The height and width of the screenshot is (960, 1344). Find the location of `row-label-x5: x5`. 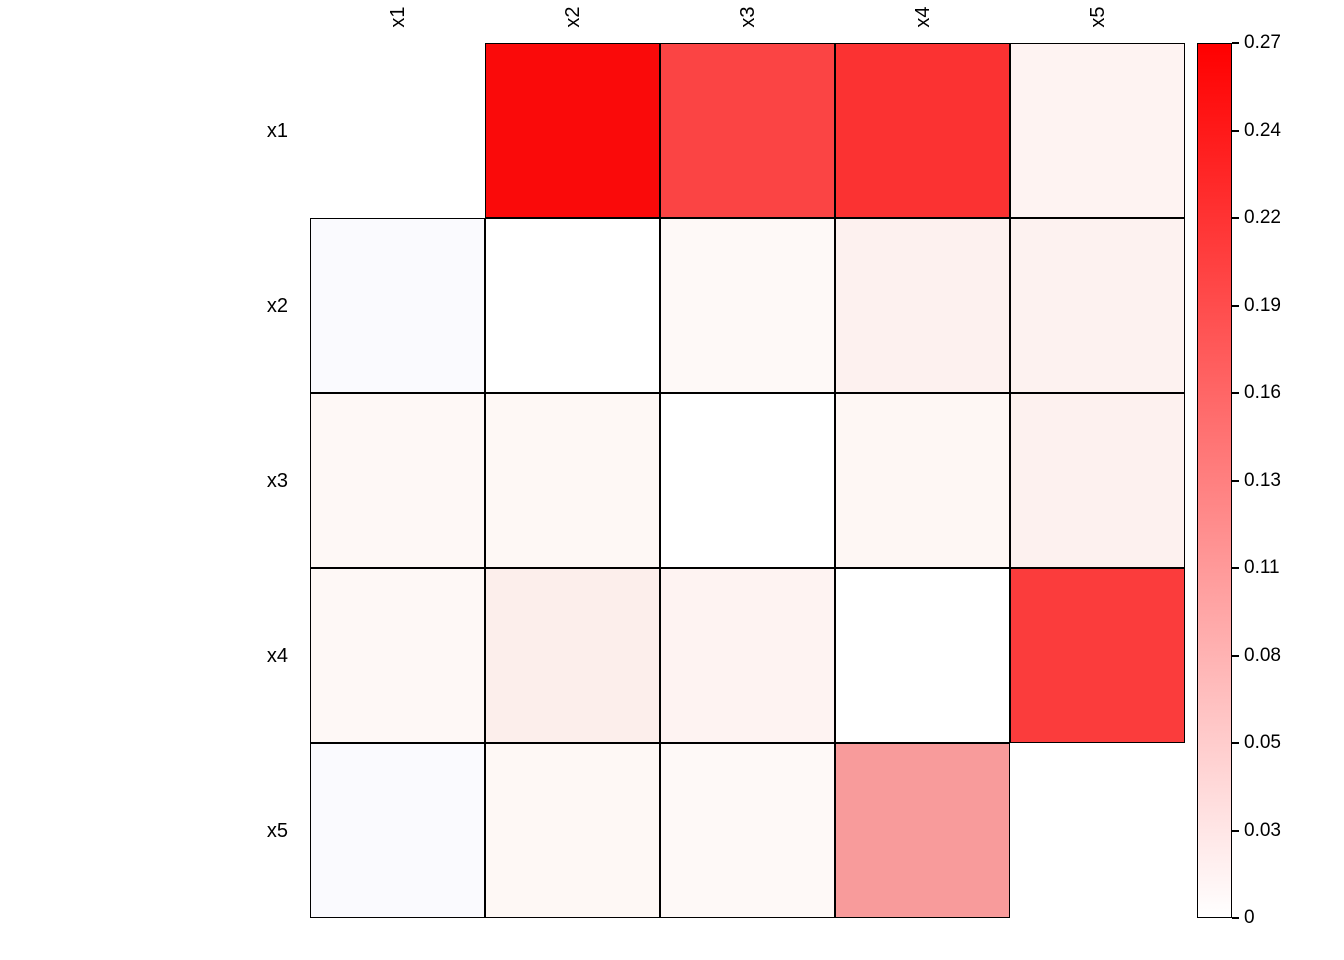

row-label-x5: x5 is located at coordinates (277, 831).